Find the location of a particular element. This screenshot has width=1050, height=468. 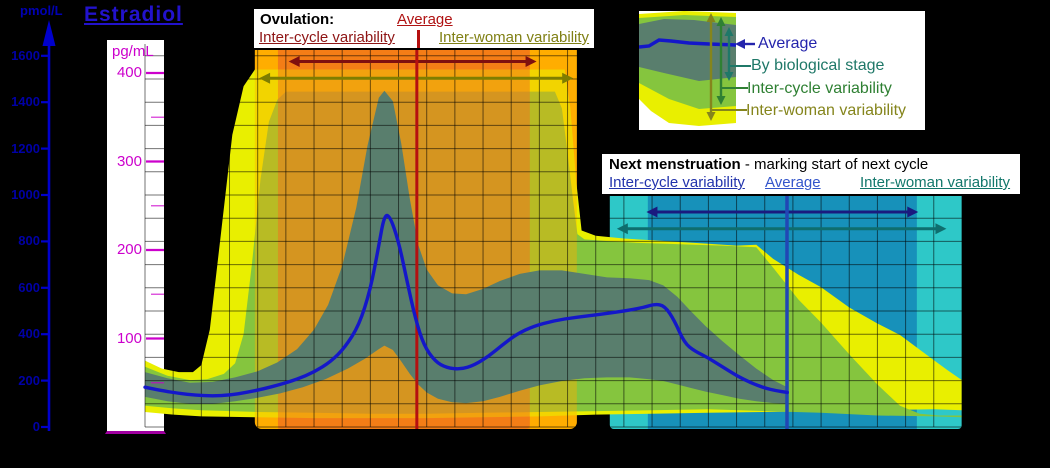

pmol-tick-label: 0 is located at coordinates (36, 426).